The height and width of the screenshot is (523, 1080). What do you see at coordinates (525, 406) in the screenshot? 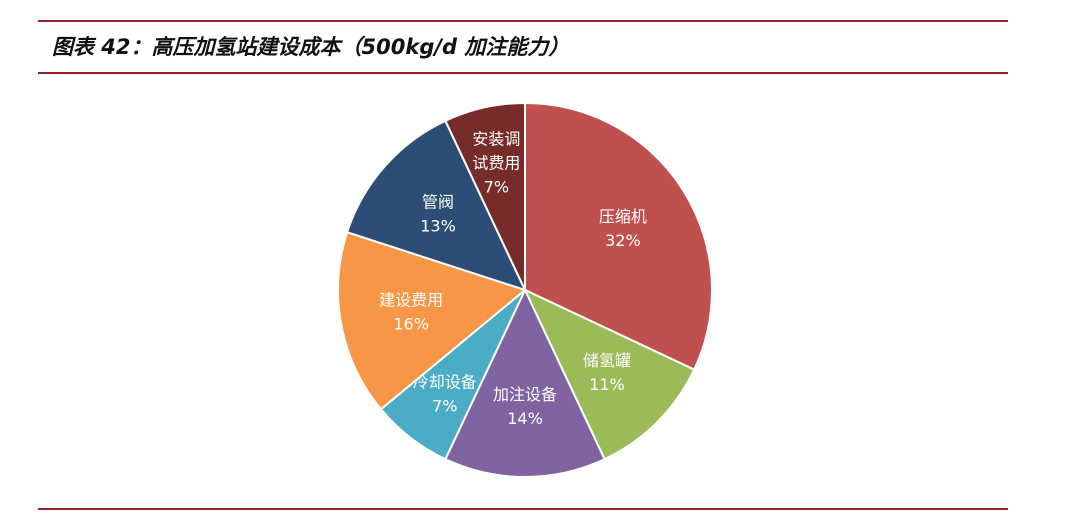
I see `slice-label-group: 加注设备 14%` at bounding box center [525, 406].